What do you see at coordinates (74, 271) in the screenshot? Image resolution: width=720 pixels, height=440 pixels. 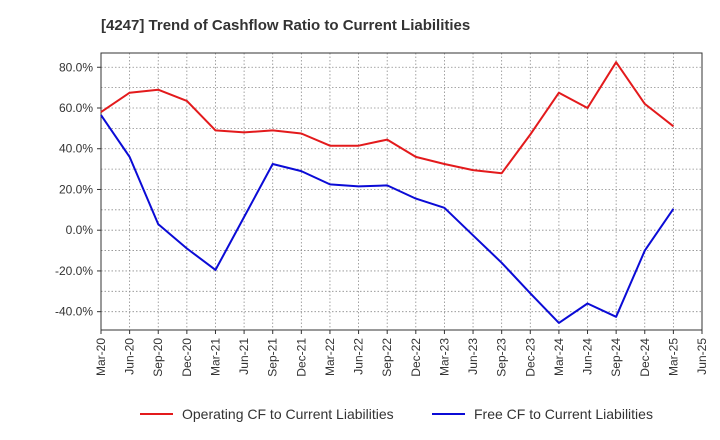 I see `y-tick-label: -20.0%` at bounding box center [74, 271].